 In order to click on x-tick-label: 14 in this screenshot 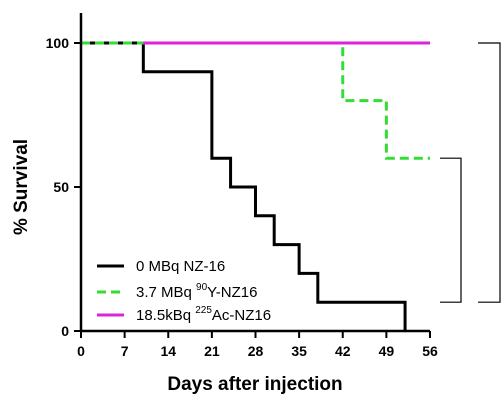, I will do `click(168, 351)`.